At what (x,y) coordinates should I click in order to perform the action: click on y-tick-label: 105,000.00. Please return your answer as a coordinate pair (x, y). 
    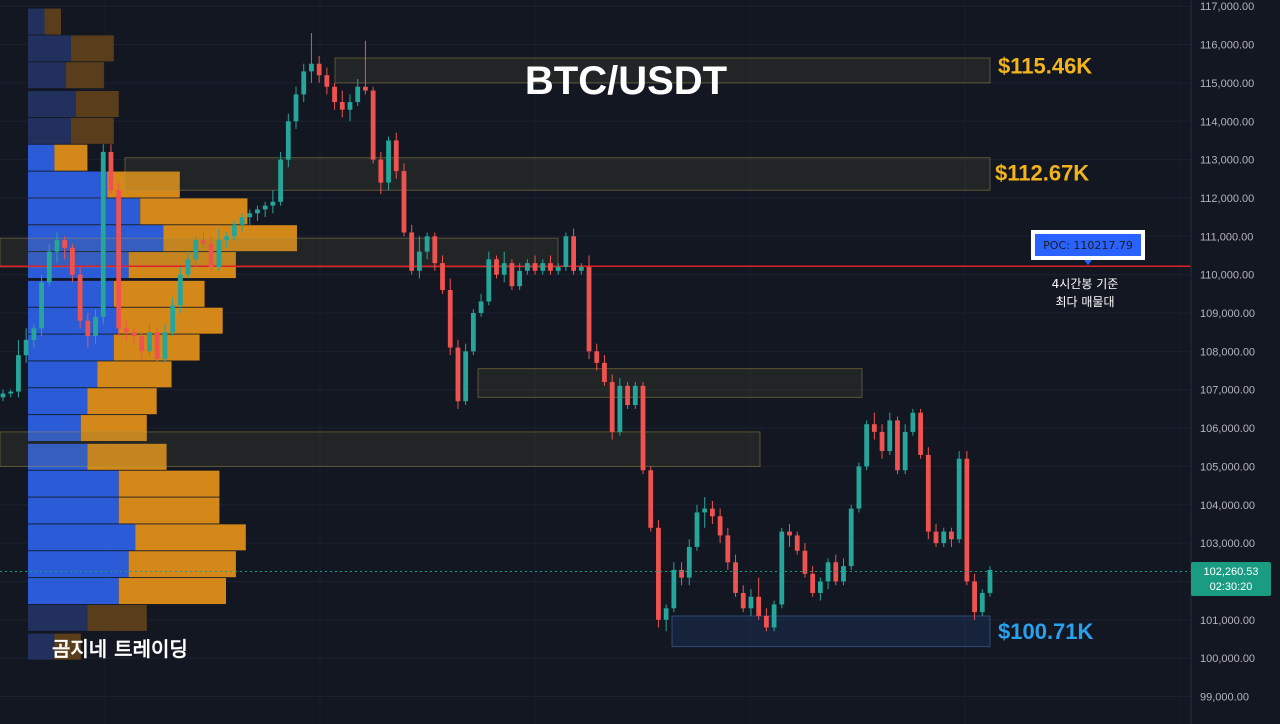
    Looking at the image, I should click on (1227, 467).